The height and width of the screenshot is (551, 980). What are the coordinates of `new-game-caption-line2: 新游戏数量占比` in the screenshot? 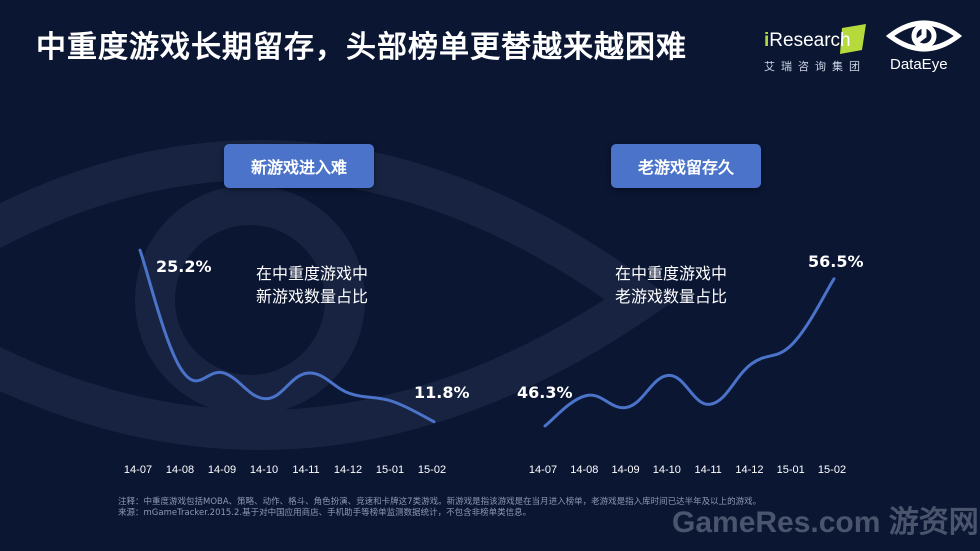 It's located at (312, 296).